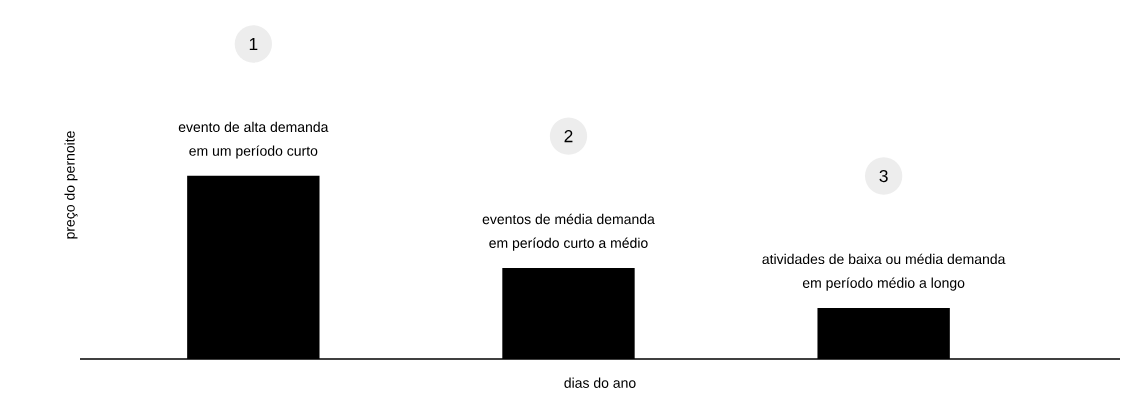 The height and width of the screenshot is (403, 1123). I want to click on annotation: em período médio a longo, so click(883, 284).